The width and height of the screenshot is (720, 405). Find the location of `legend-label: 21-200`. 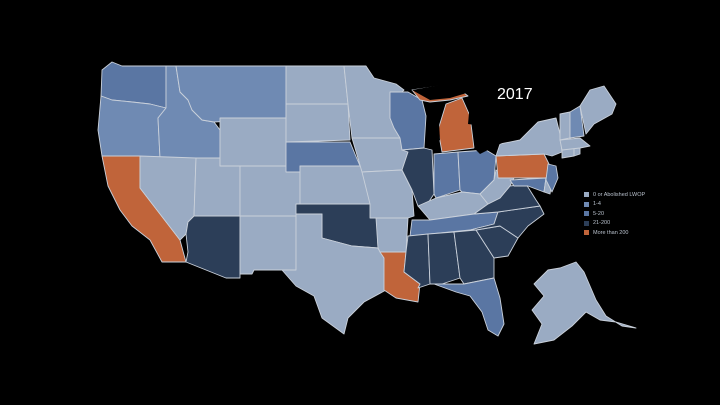

legend-label: 21-200 is located at coordinates (602, 223).